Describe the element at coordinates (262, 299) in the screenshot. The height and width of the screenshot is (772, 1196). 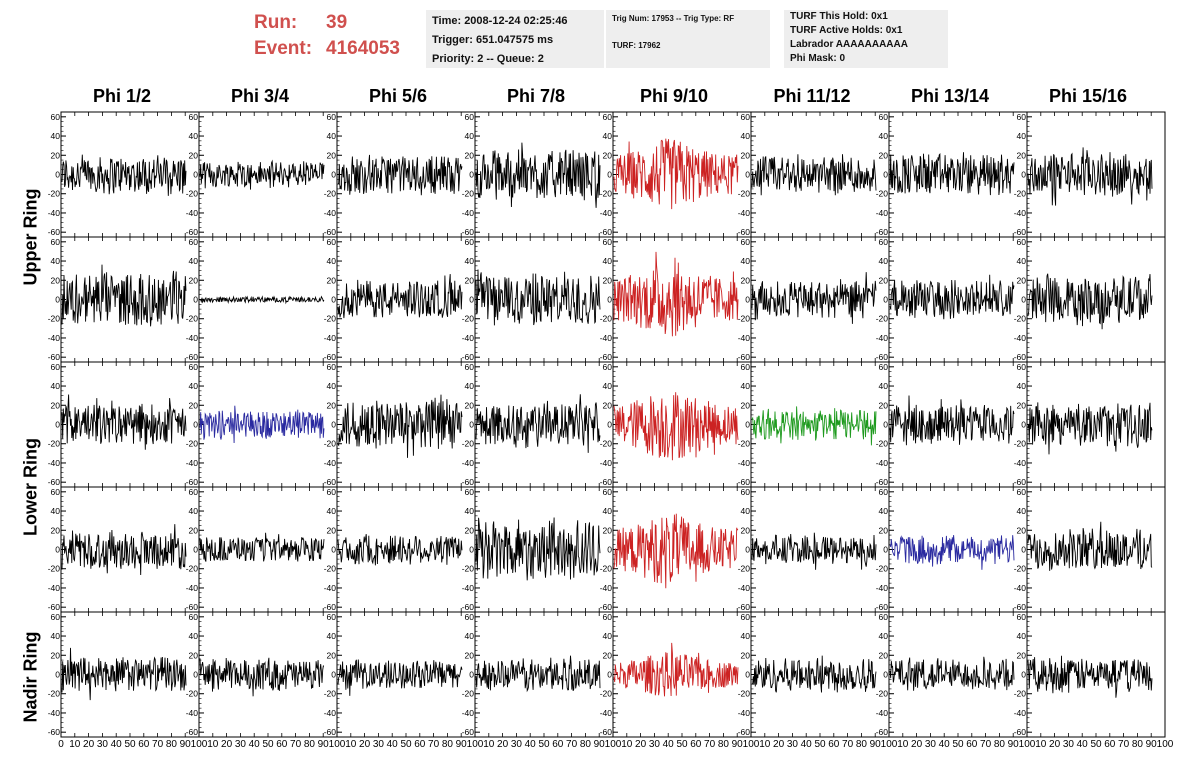
I see `panel-r1-c1: 60 40 20 0 -20 -40 -60` at that location.